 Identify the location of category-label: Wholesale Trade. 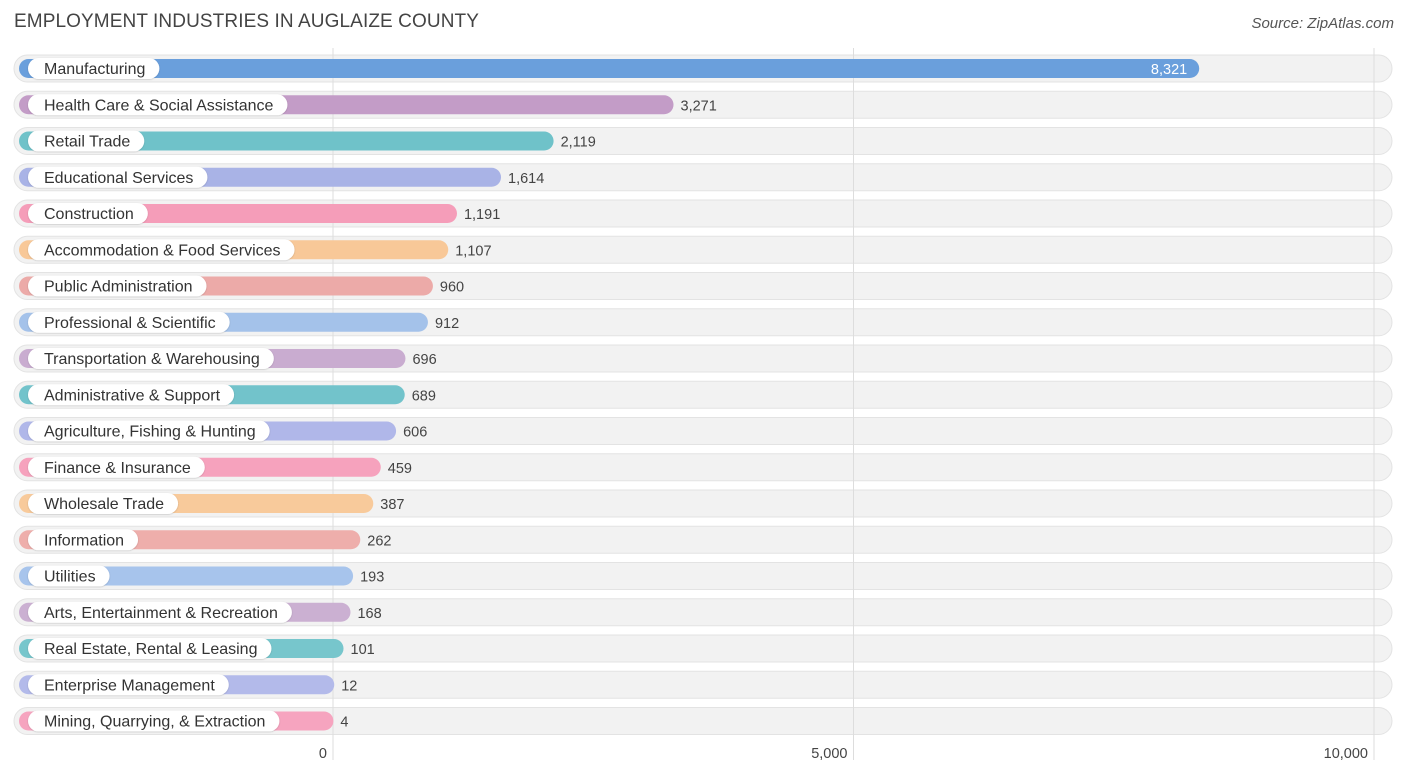
(104, 504).